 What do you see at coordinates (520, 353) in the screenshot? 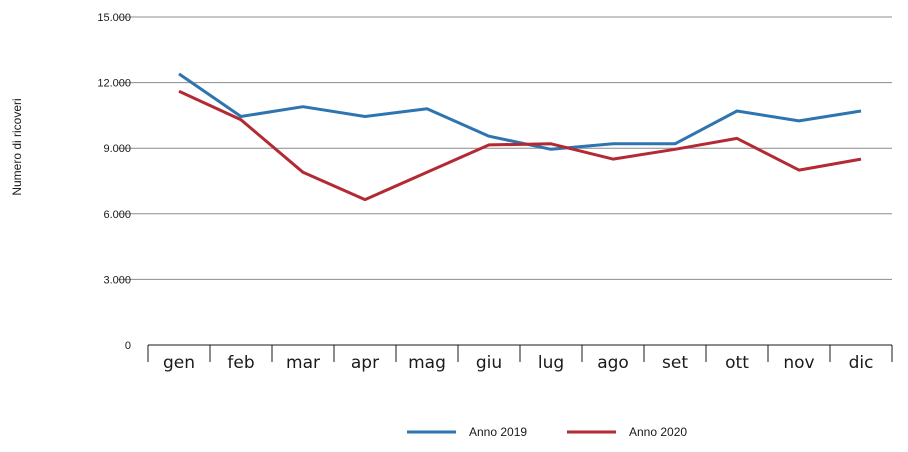
I see `x-axis` at bounding box center [520, 353].